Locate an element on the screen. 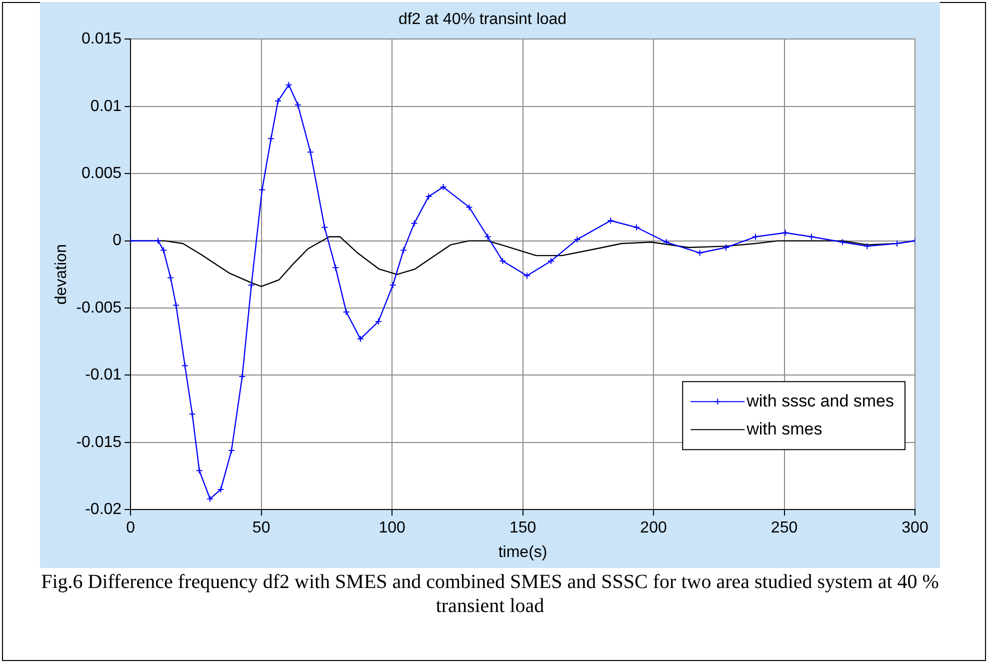  y-tick-label: 0 is located at coordinates (117, 241).